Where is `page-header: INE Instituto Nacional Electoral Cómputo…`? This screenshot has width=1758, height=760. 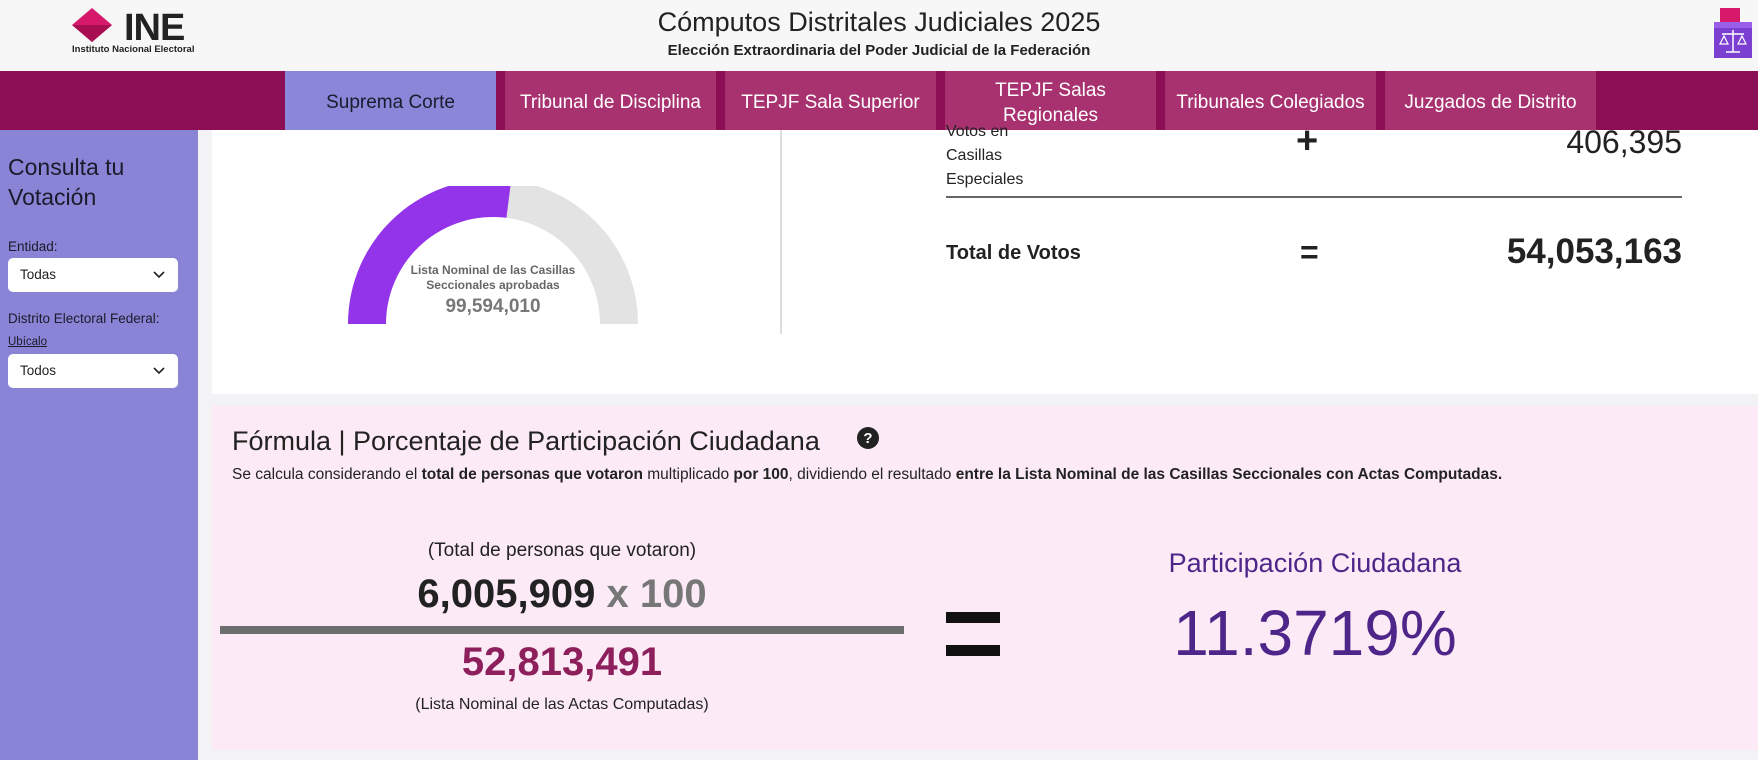
page-header: INE Instituto Nacional Electoral Cómputo… is located at coordinates (879, 35).